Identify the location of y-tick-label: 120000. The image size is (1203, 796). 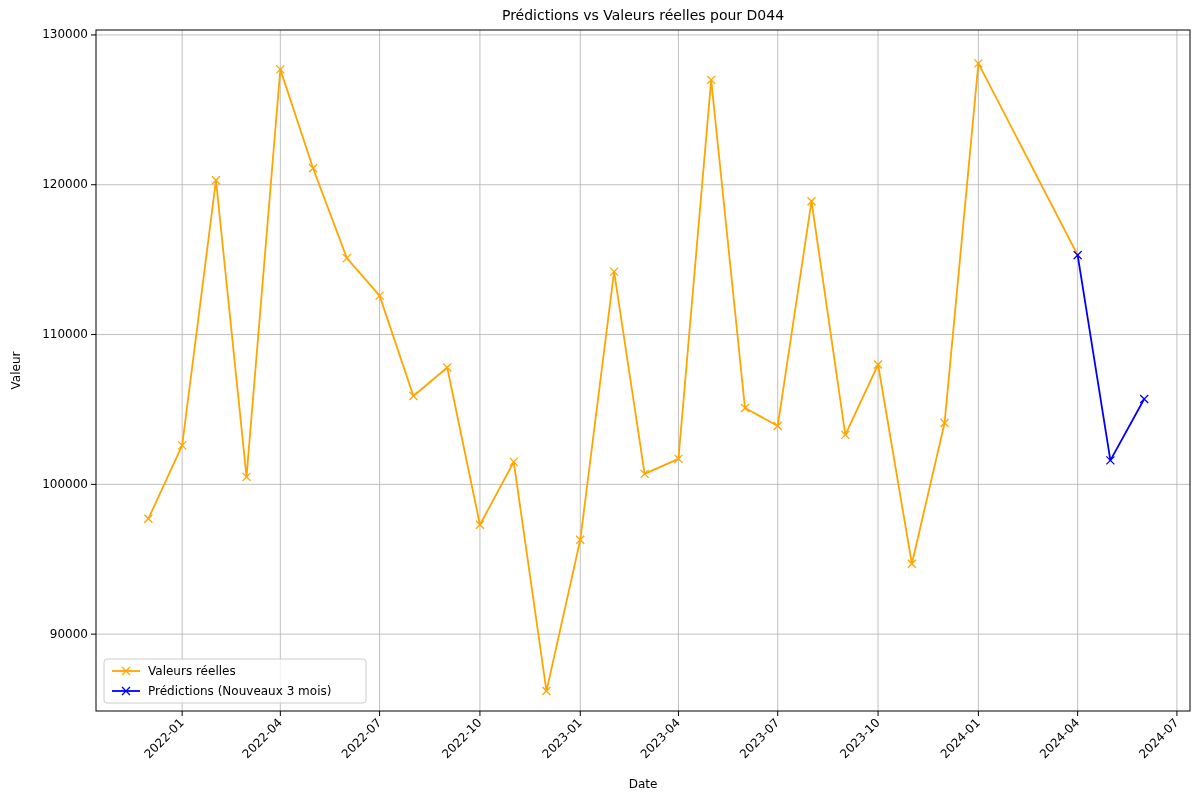
(65, 184).